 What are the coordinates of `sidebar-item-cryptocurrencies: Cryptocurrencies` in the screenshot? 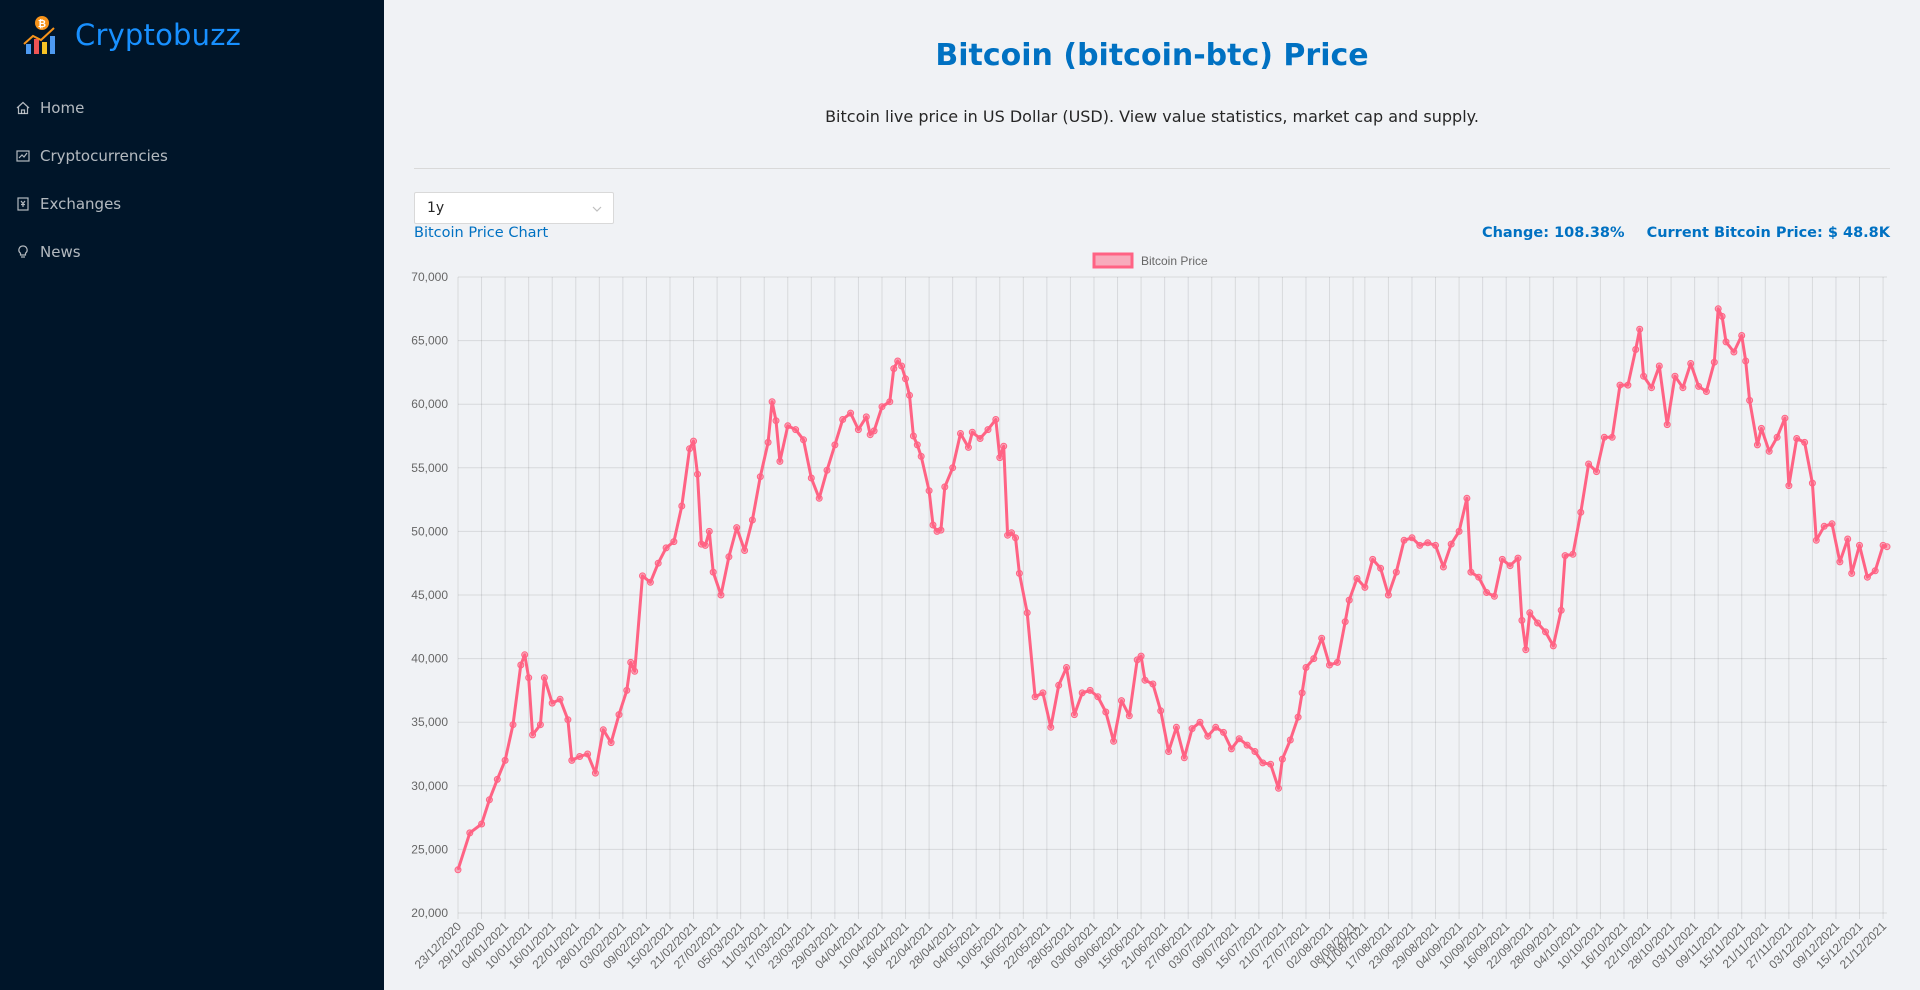 It's located at (192, 156).